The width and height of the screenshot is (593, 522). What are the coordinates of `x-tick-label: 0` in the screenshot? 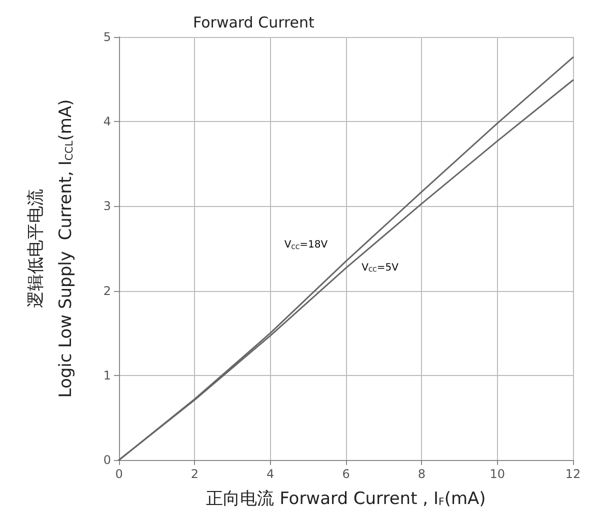 It's located at (119, 474).